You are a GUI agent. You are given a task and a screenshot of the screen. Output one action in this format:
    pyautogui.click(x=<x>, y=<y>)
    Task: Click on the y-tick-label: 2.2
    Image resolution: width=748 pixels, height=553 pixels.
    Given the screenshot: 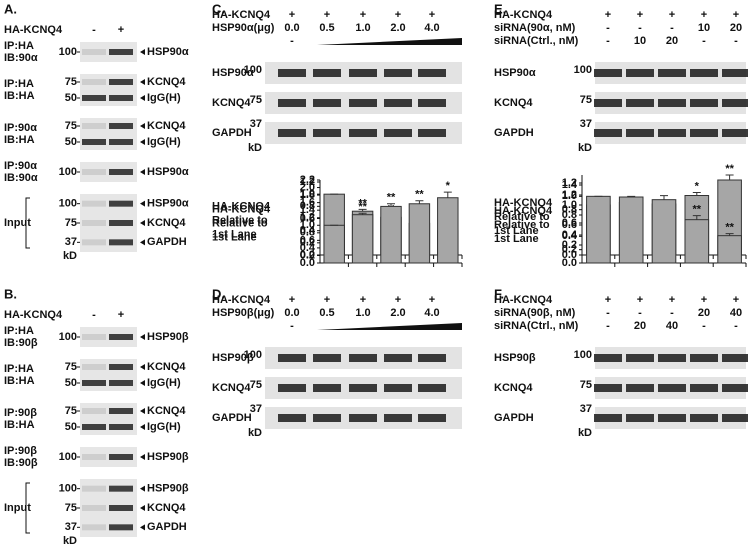 What is the action you would take?
    pyautogui.click(x=307, y=180)
    